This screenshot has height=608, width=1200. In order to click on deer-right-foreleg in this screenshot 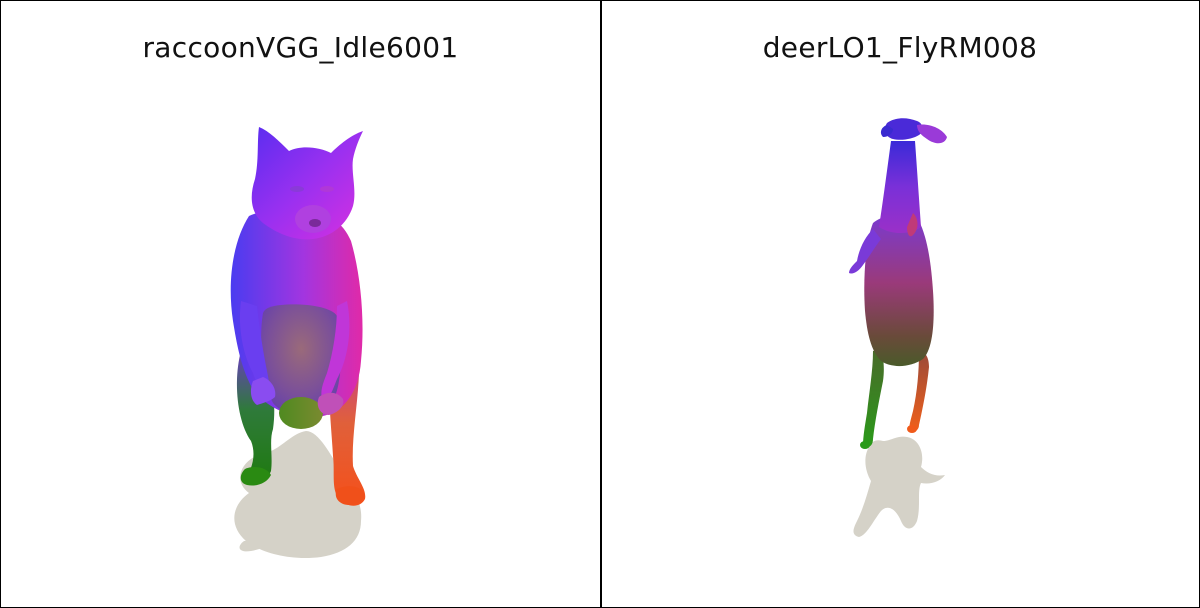, I will do `click(912, 225)`.